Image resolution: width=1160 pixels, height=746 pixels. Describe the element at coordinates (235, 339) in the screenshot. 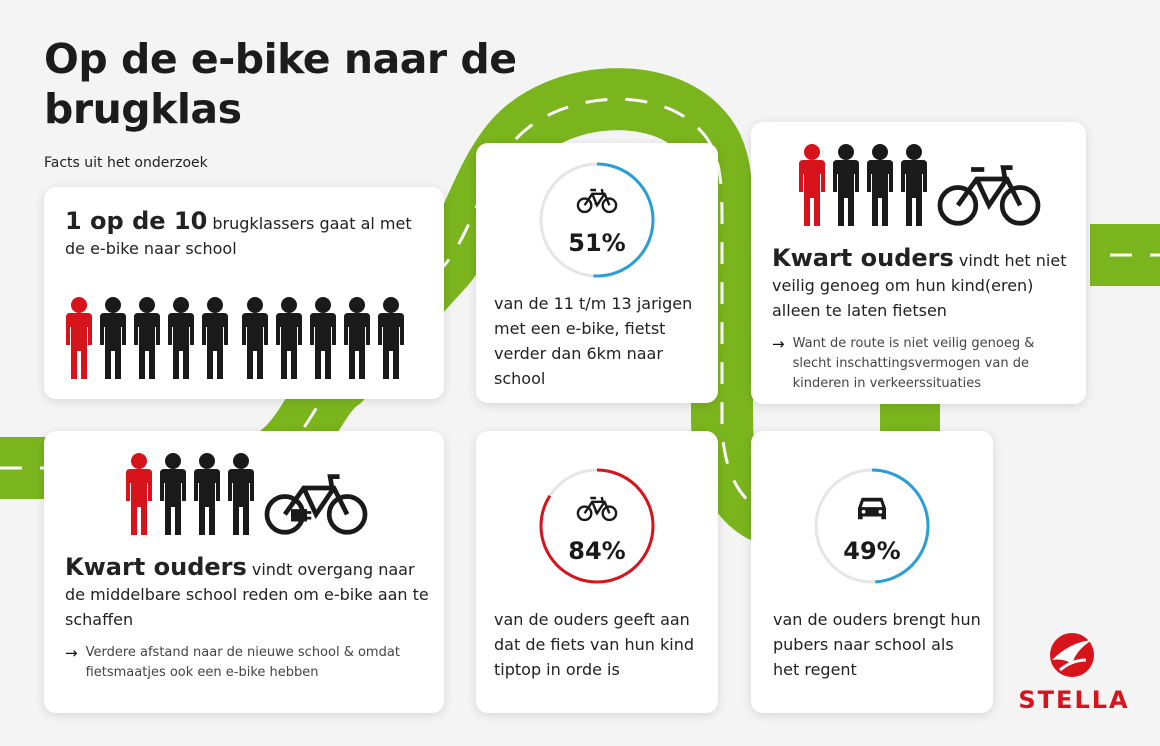

I see `people-row-ten` at that location.